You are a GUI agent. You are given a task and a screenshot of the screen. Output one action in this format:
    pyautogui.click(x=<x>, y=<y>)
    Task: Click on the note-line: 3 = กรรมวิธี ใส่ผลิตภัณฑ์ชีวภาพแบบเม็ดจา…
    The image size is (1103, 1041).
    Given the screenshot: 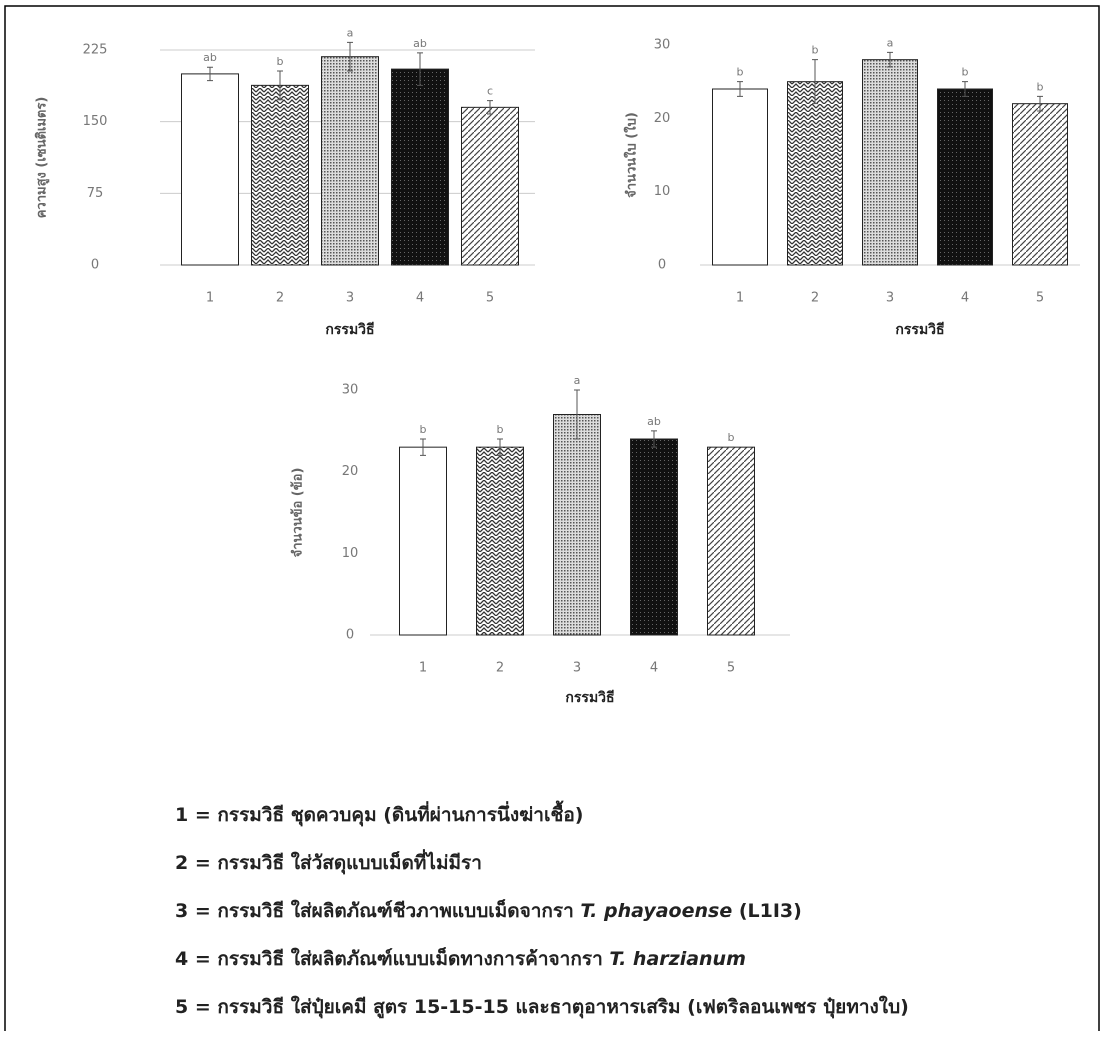 What is the action you would take?
    pyautogui.click(x=488, y=911)
    